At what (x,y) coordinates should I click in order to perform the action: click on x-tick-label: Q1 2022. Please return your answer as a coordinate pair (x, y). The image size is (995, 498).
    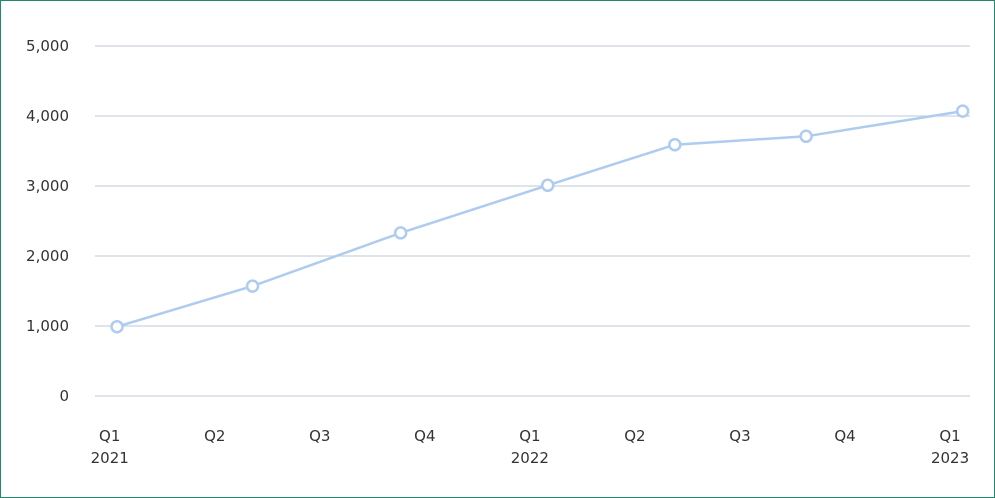
    Looking at the image, I should click on (530, 447).